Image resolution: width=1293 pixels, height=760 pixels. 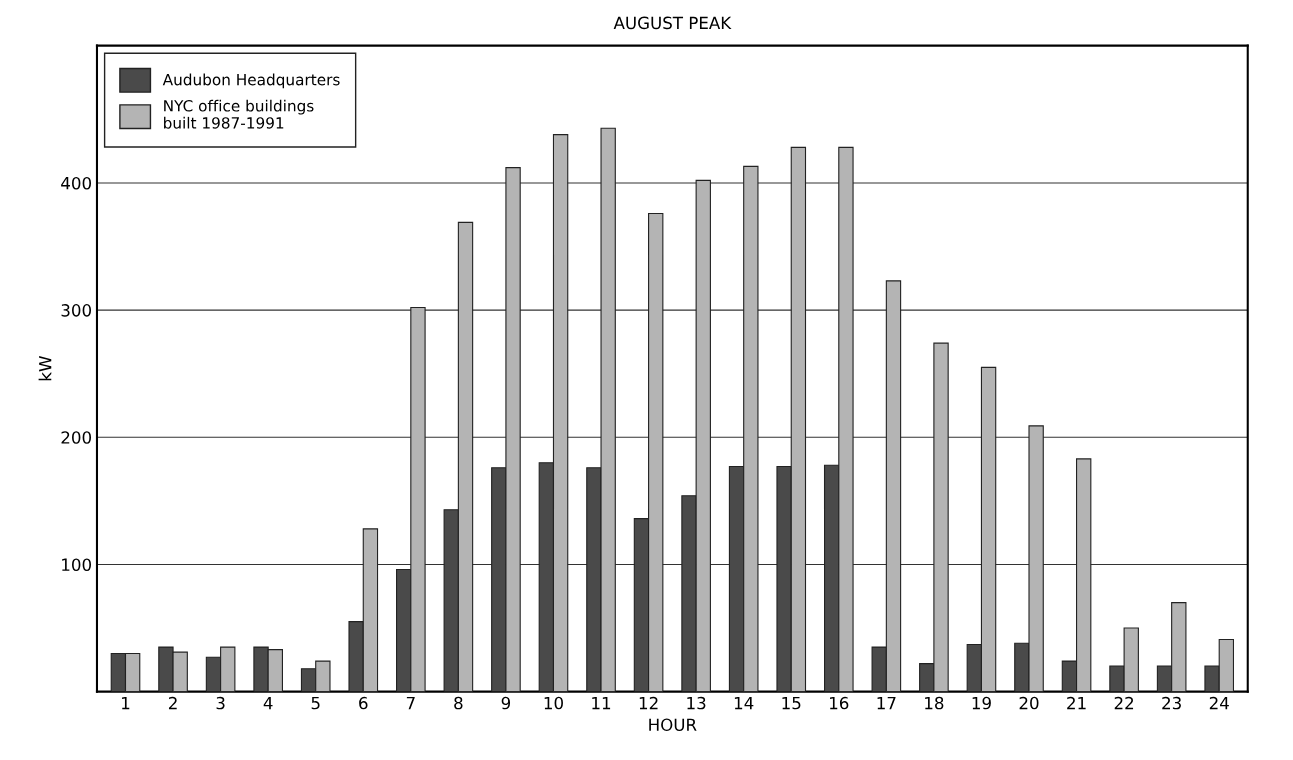 I want to click on x-tick-label: 16, so click(x=839, y=703).